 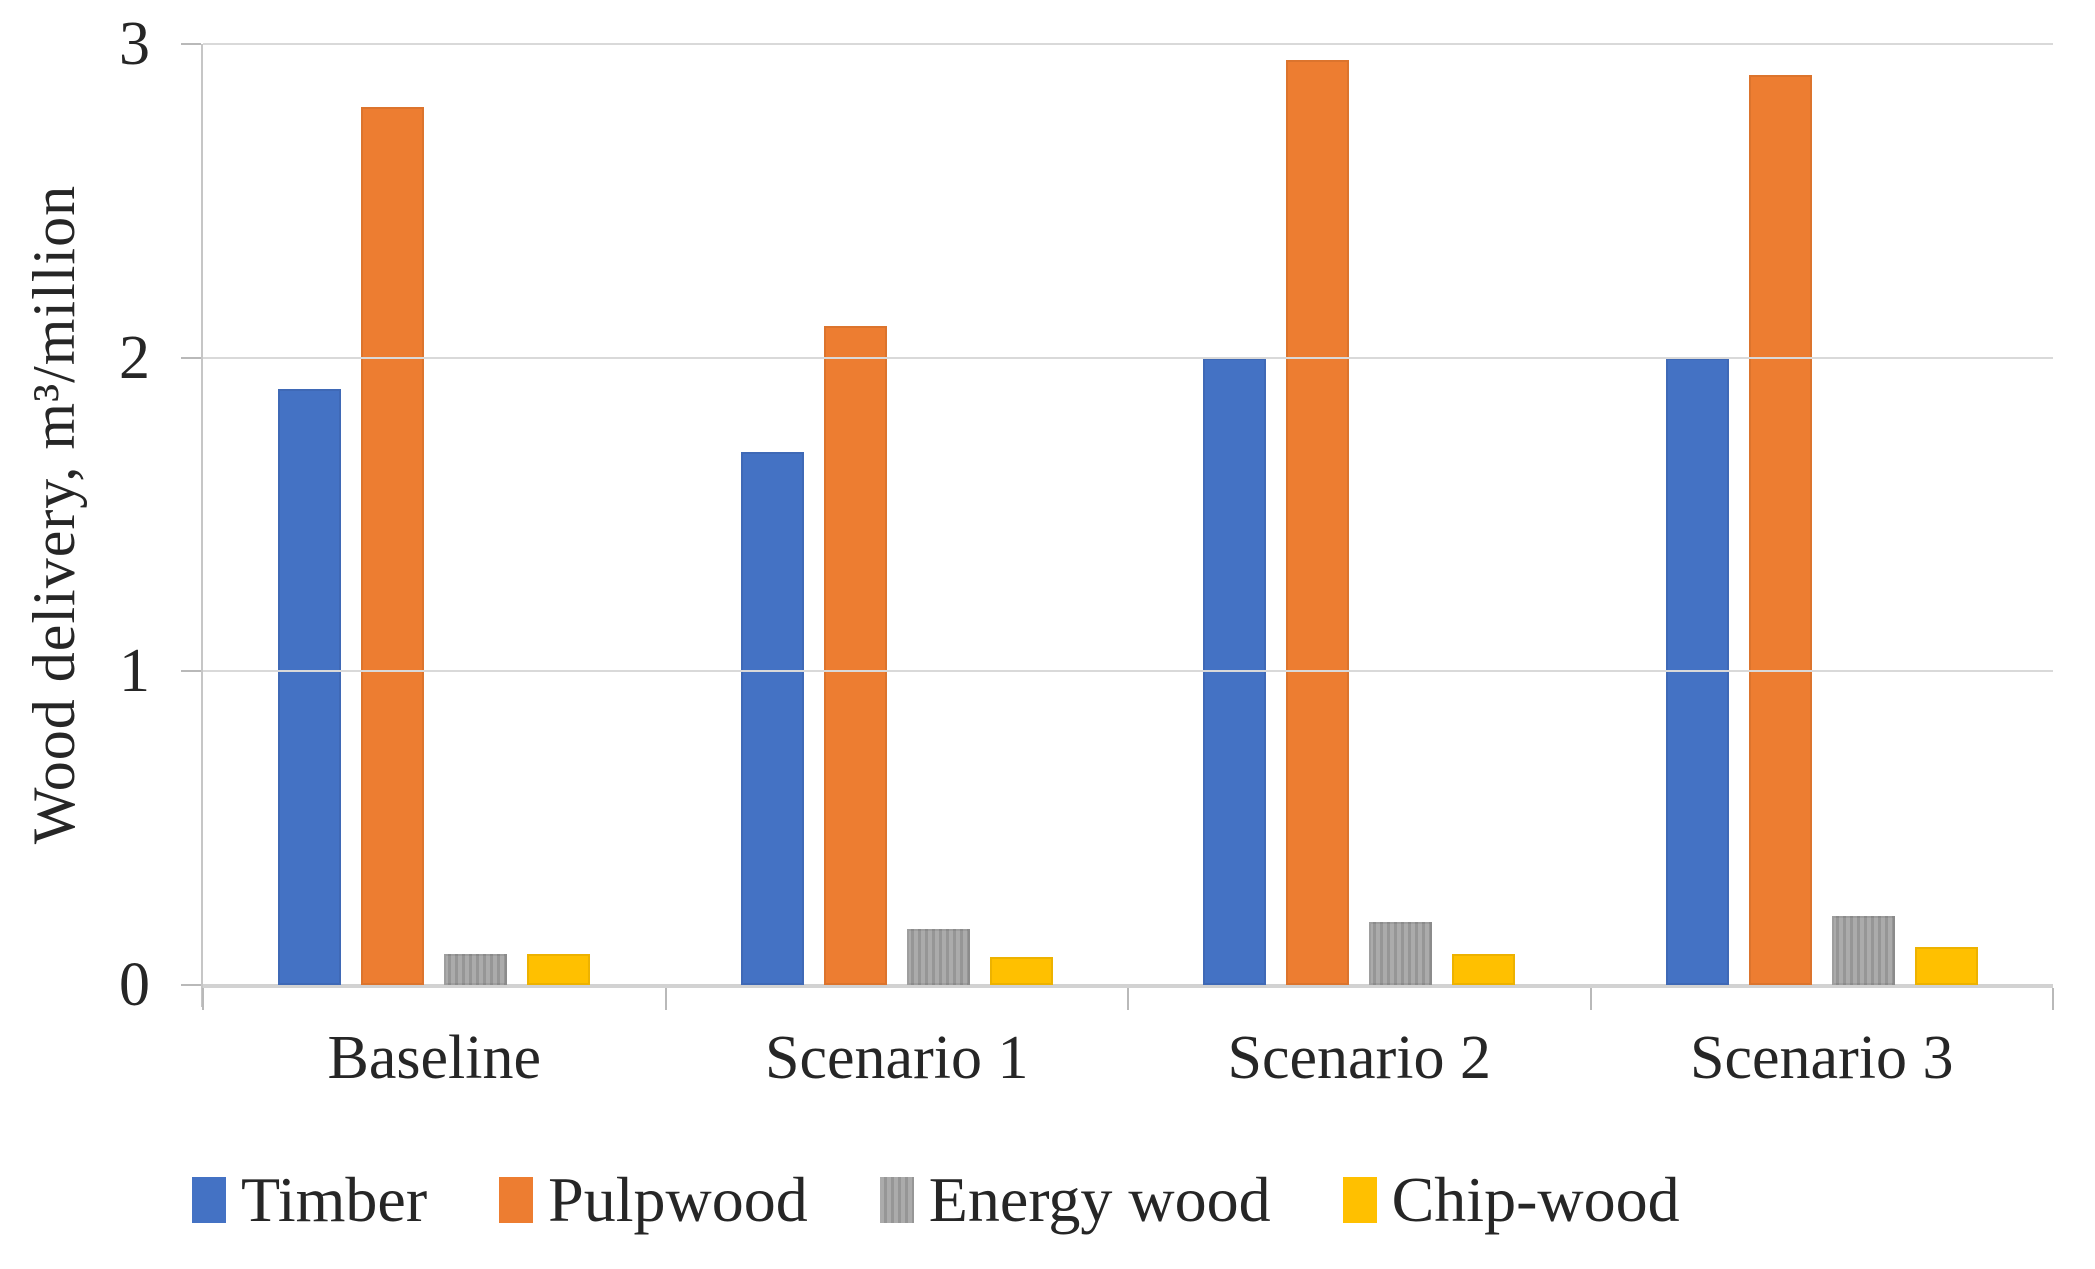 I want to click on bar-pulpwood-baseline, so click(x=393, y=545).